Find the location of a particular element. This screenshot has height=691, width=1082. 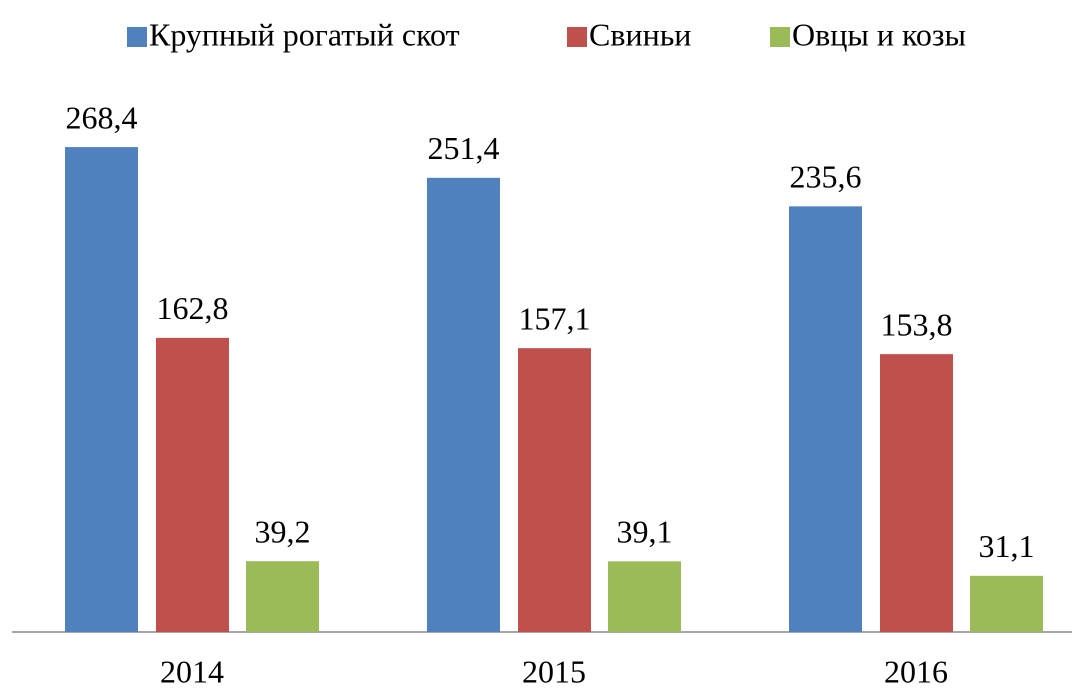

data-label: 31,1 is located at coordinates (1007, 546).